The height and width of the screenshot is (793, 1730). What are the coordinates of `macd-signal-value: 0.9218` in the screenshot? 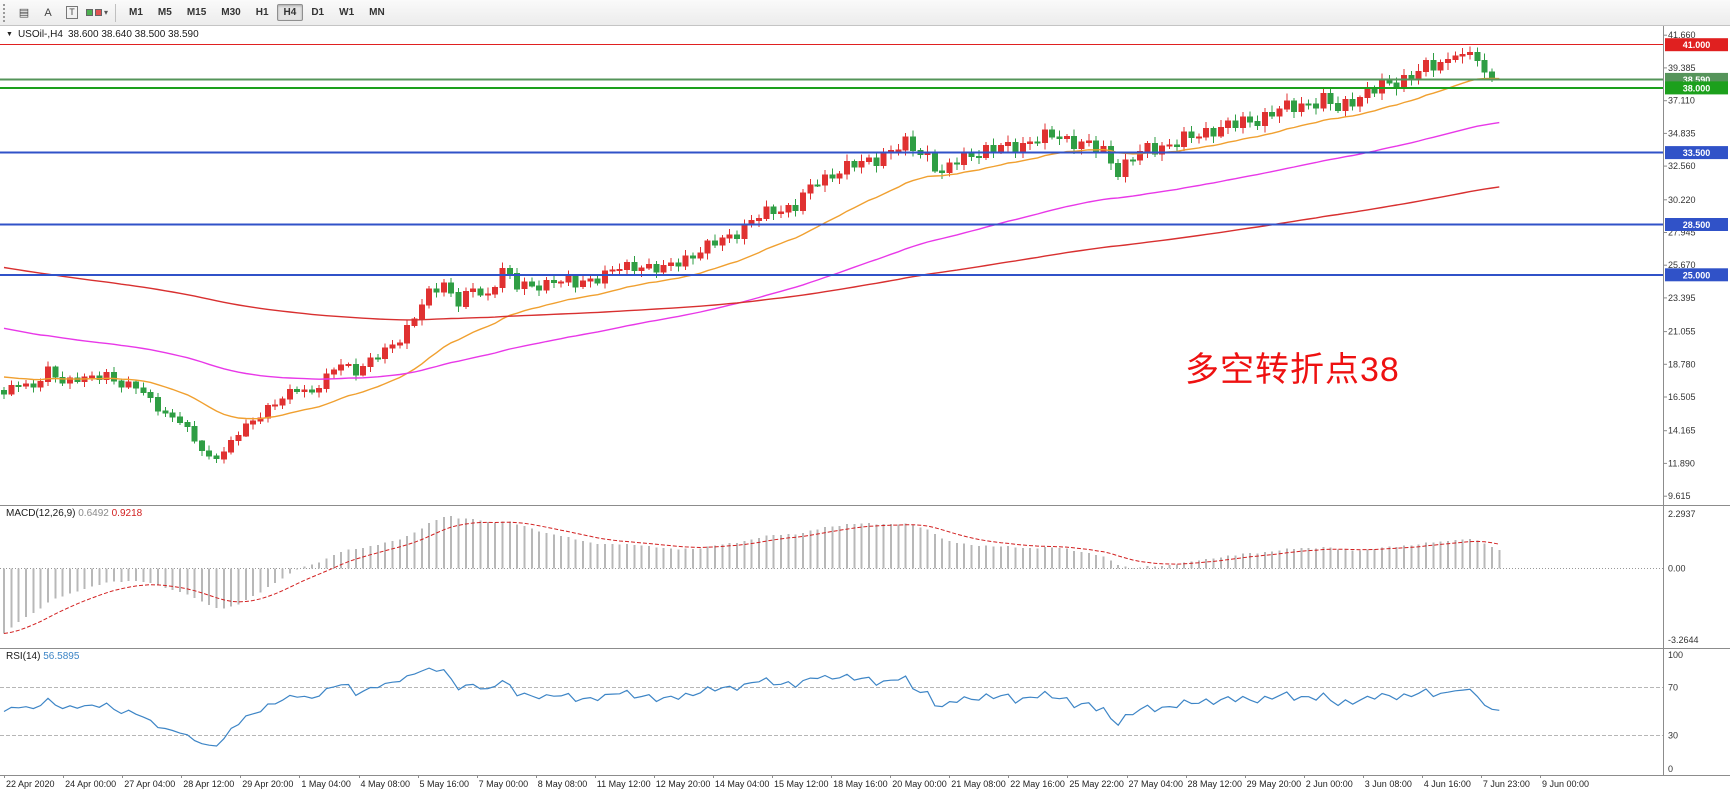 It's located at (127, 513).